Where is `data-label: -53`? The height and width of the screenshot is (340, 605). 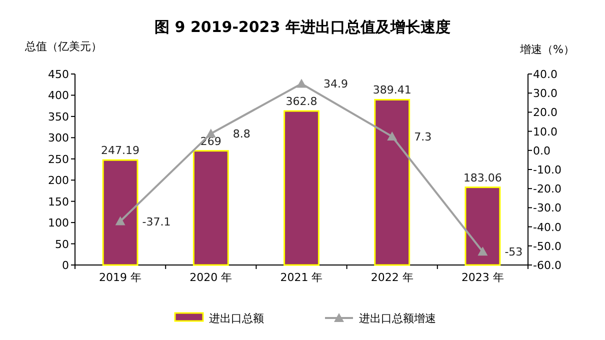
data-label: -53 is located at coordinates (513, 252).